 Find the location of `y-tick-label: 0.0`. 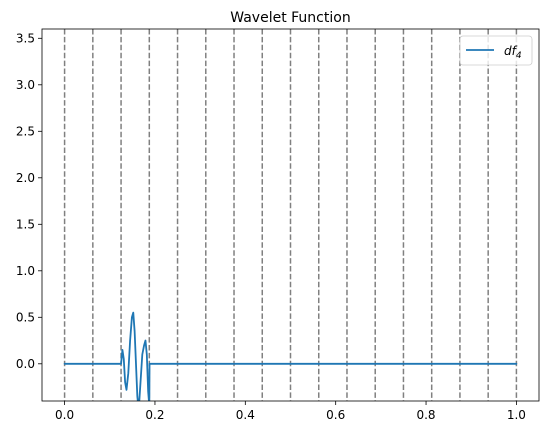

y-tick-label: 0.0 is located at coordinates (25, 364).